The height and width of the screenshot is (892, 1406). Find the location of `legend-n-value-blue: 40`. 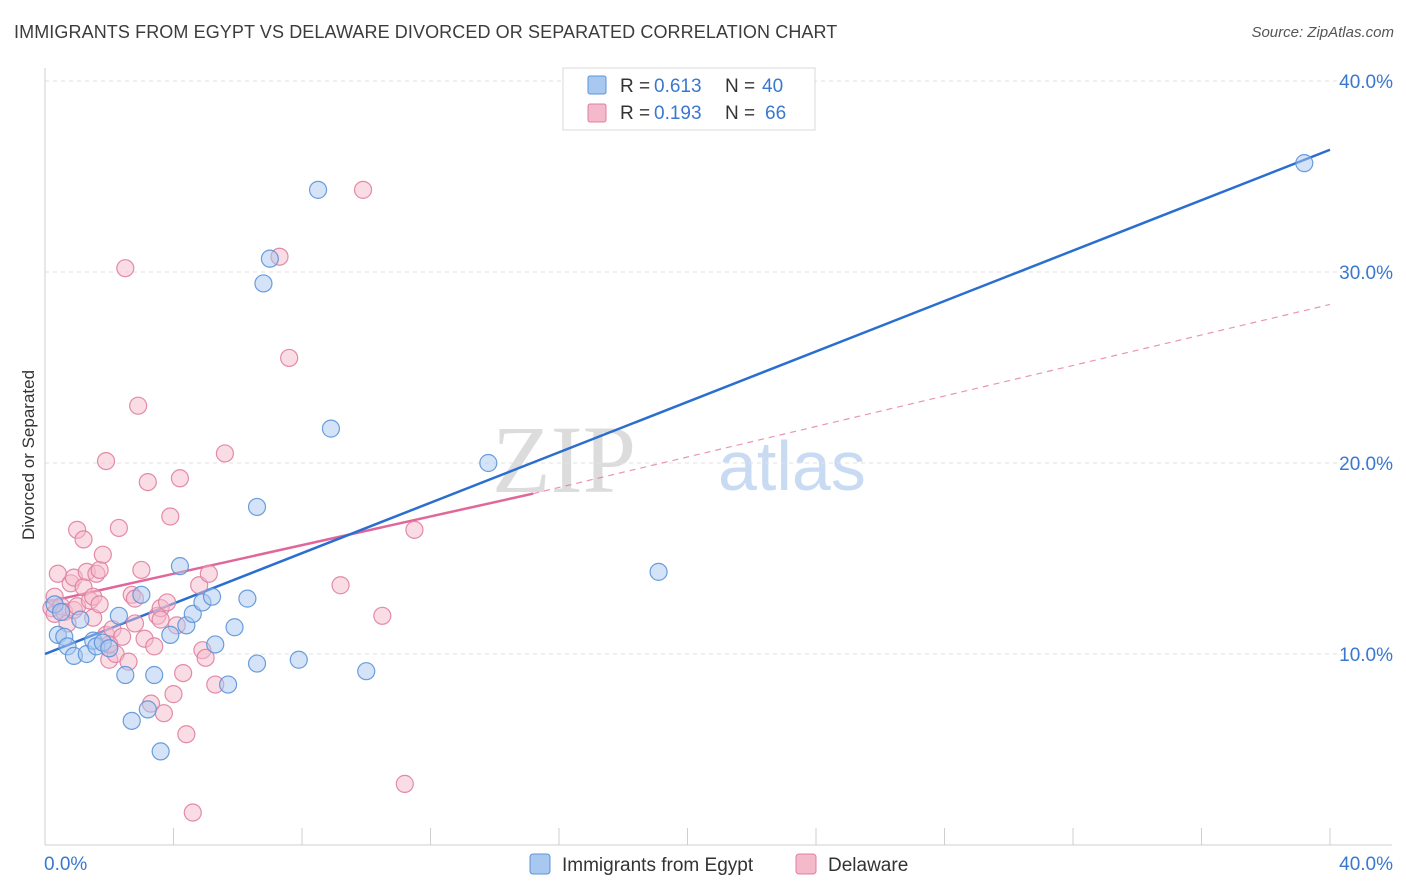

legend-n-value-blue: 40 is located at coordinates (772, 86).